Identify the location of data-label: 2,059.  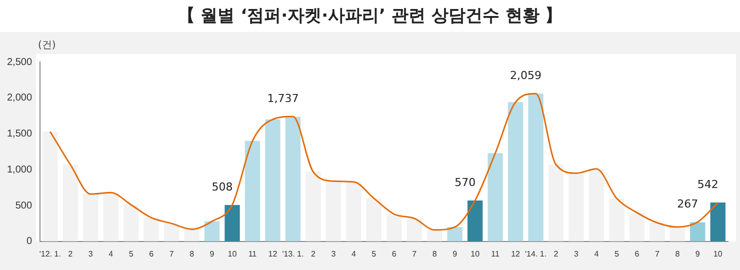
(526, 75).